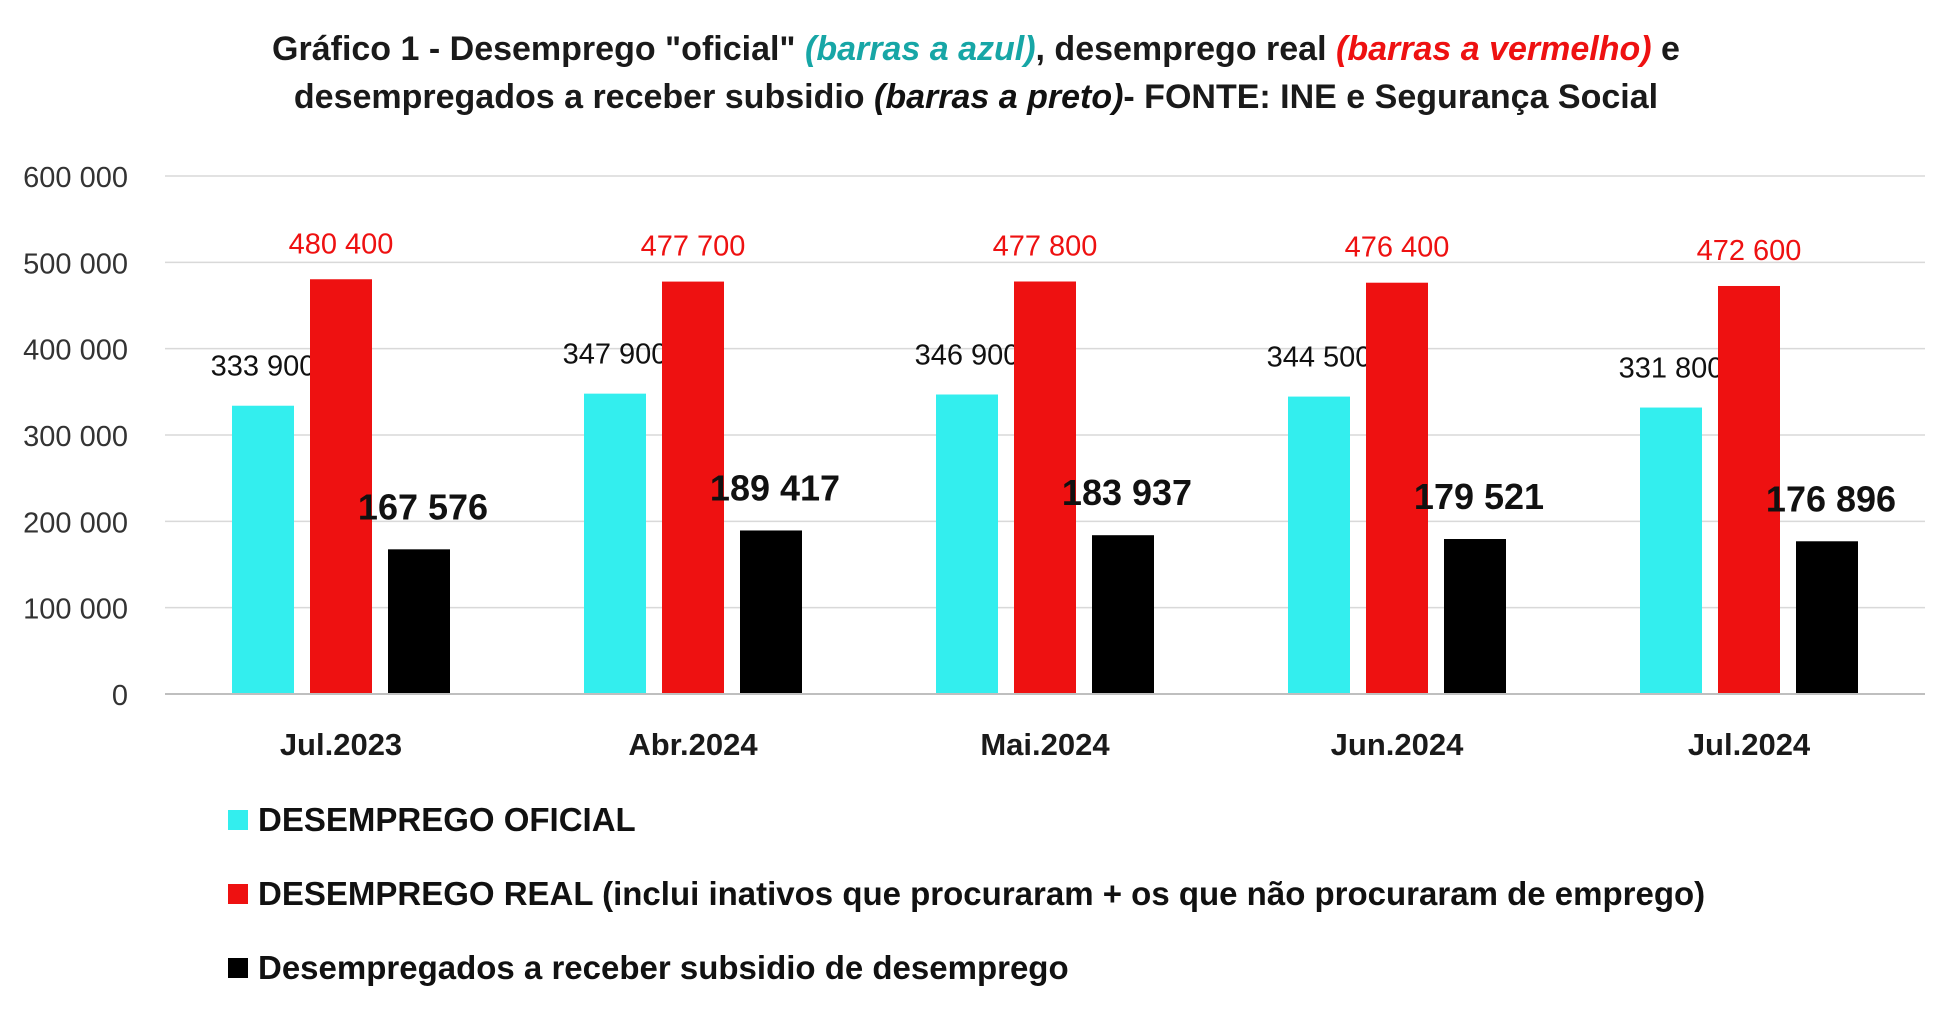  I want to click on y-tick-label: 300 000, so click(75, 437).